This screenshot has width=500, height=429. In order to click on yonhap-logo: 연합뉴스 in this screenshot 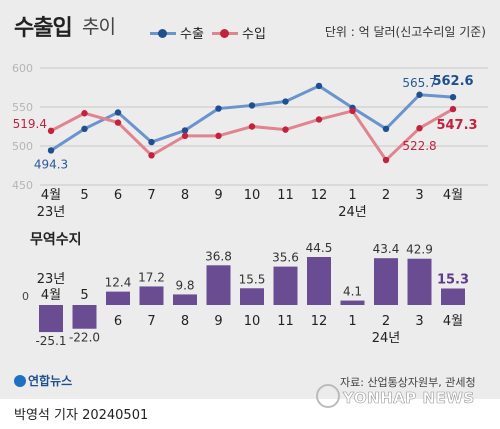, I will do `click(43, 380)`.